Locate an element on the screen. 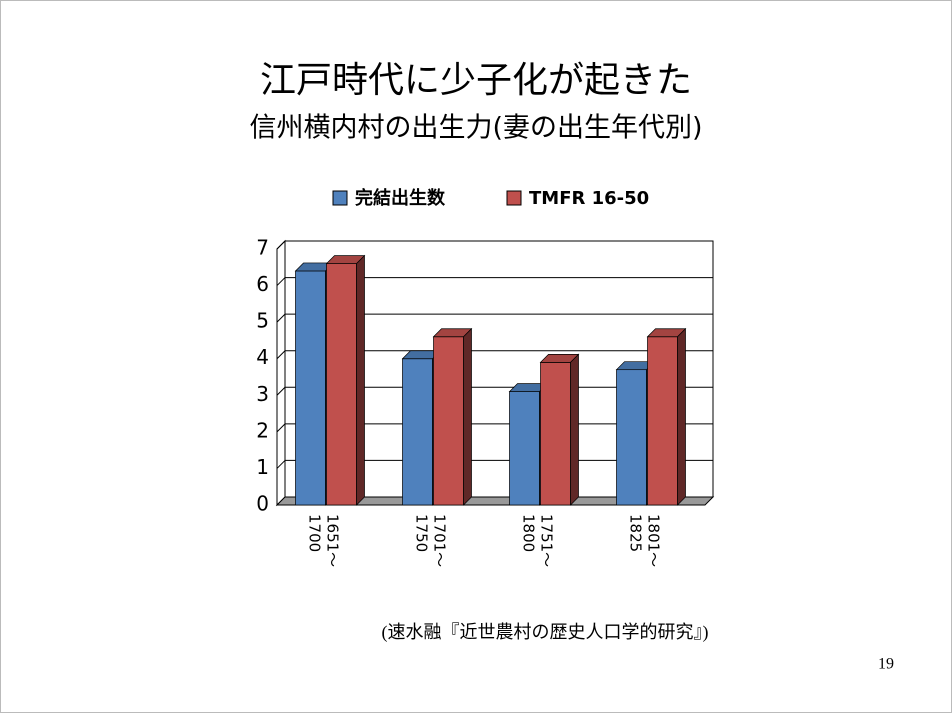  y-tick-label: 0 is located at coordinates (262, 504).